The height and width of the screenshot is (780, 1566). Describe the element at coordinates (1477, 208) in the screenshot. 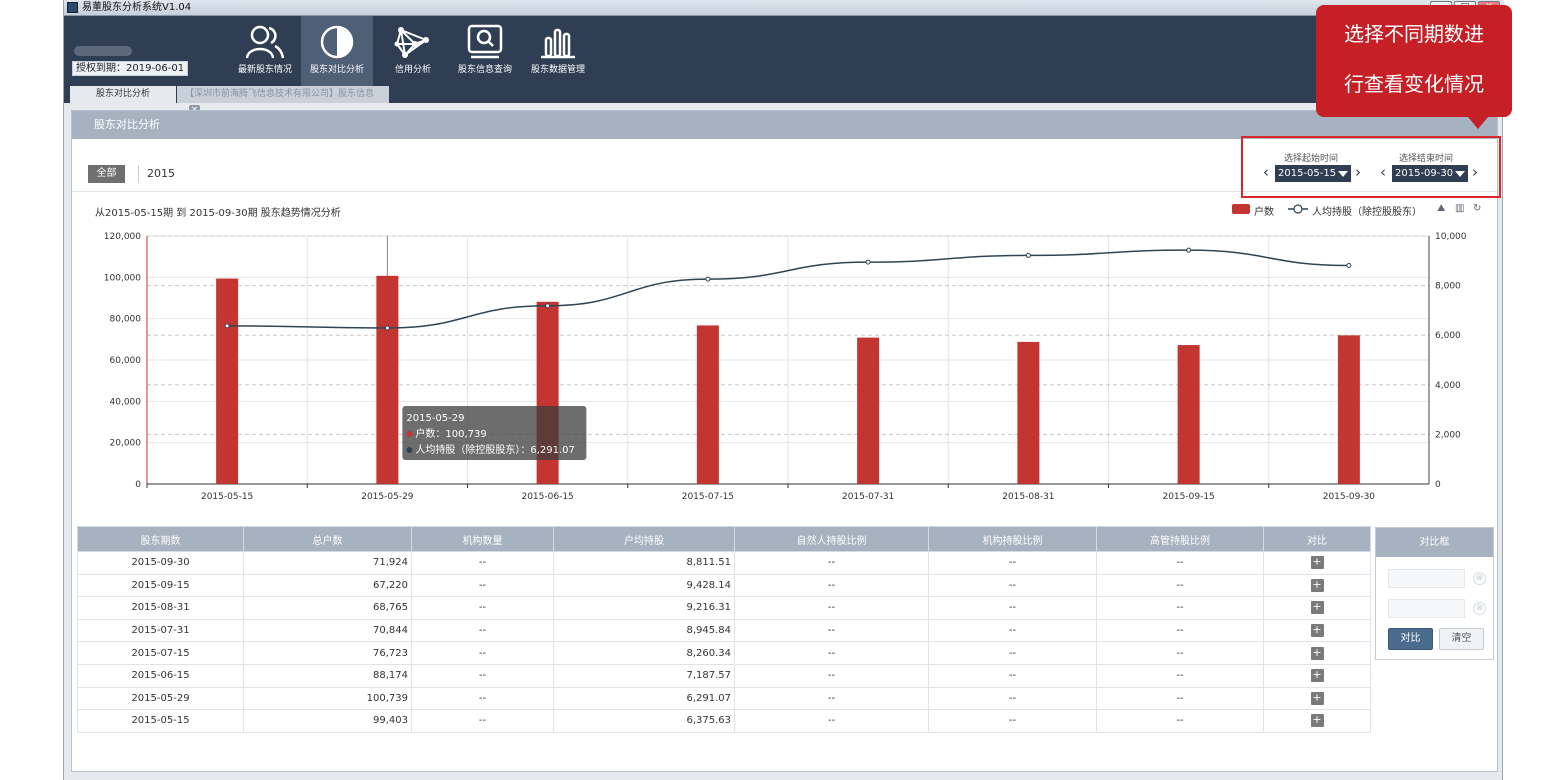

I see `refresh-icon: ↻` at that location.